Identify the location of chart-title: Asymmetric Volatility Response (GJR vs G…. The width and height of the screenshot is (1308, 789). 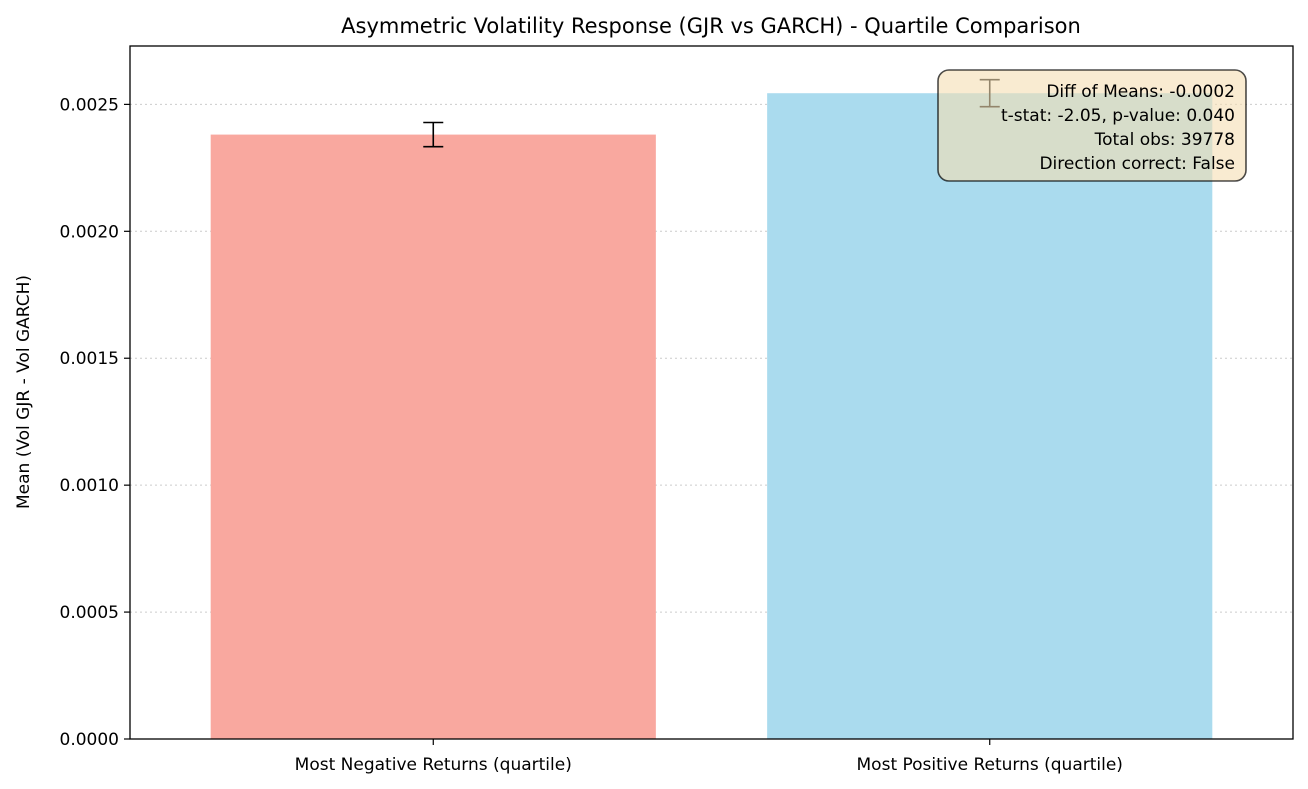
(711, 26).